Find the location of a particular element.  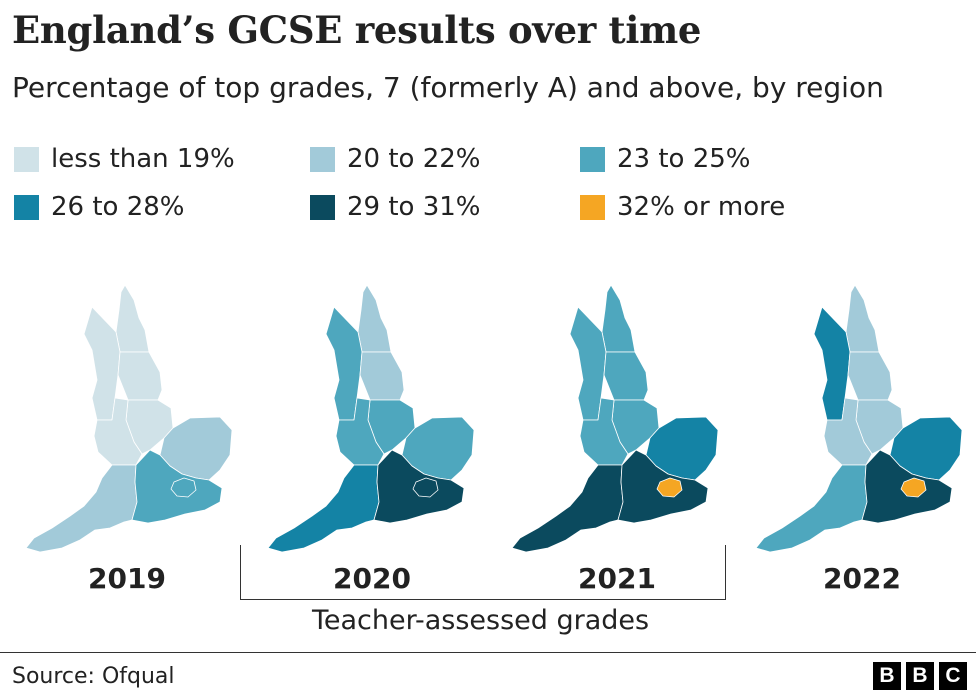

source-text: Source: Ofqual is located at coordinates (93, 676).